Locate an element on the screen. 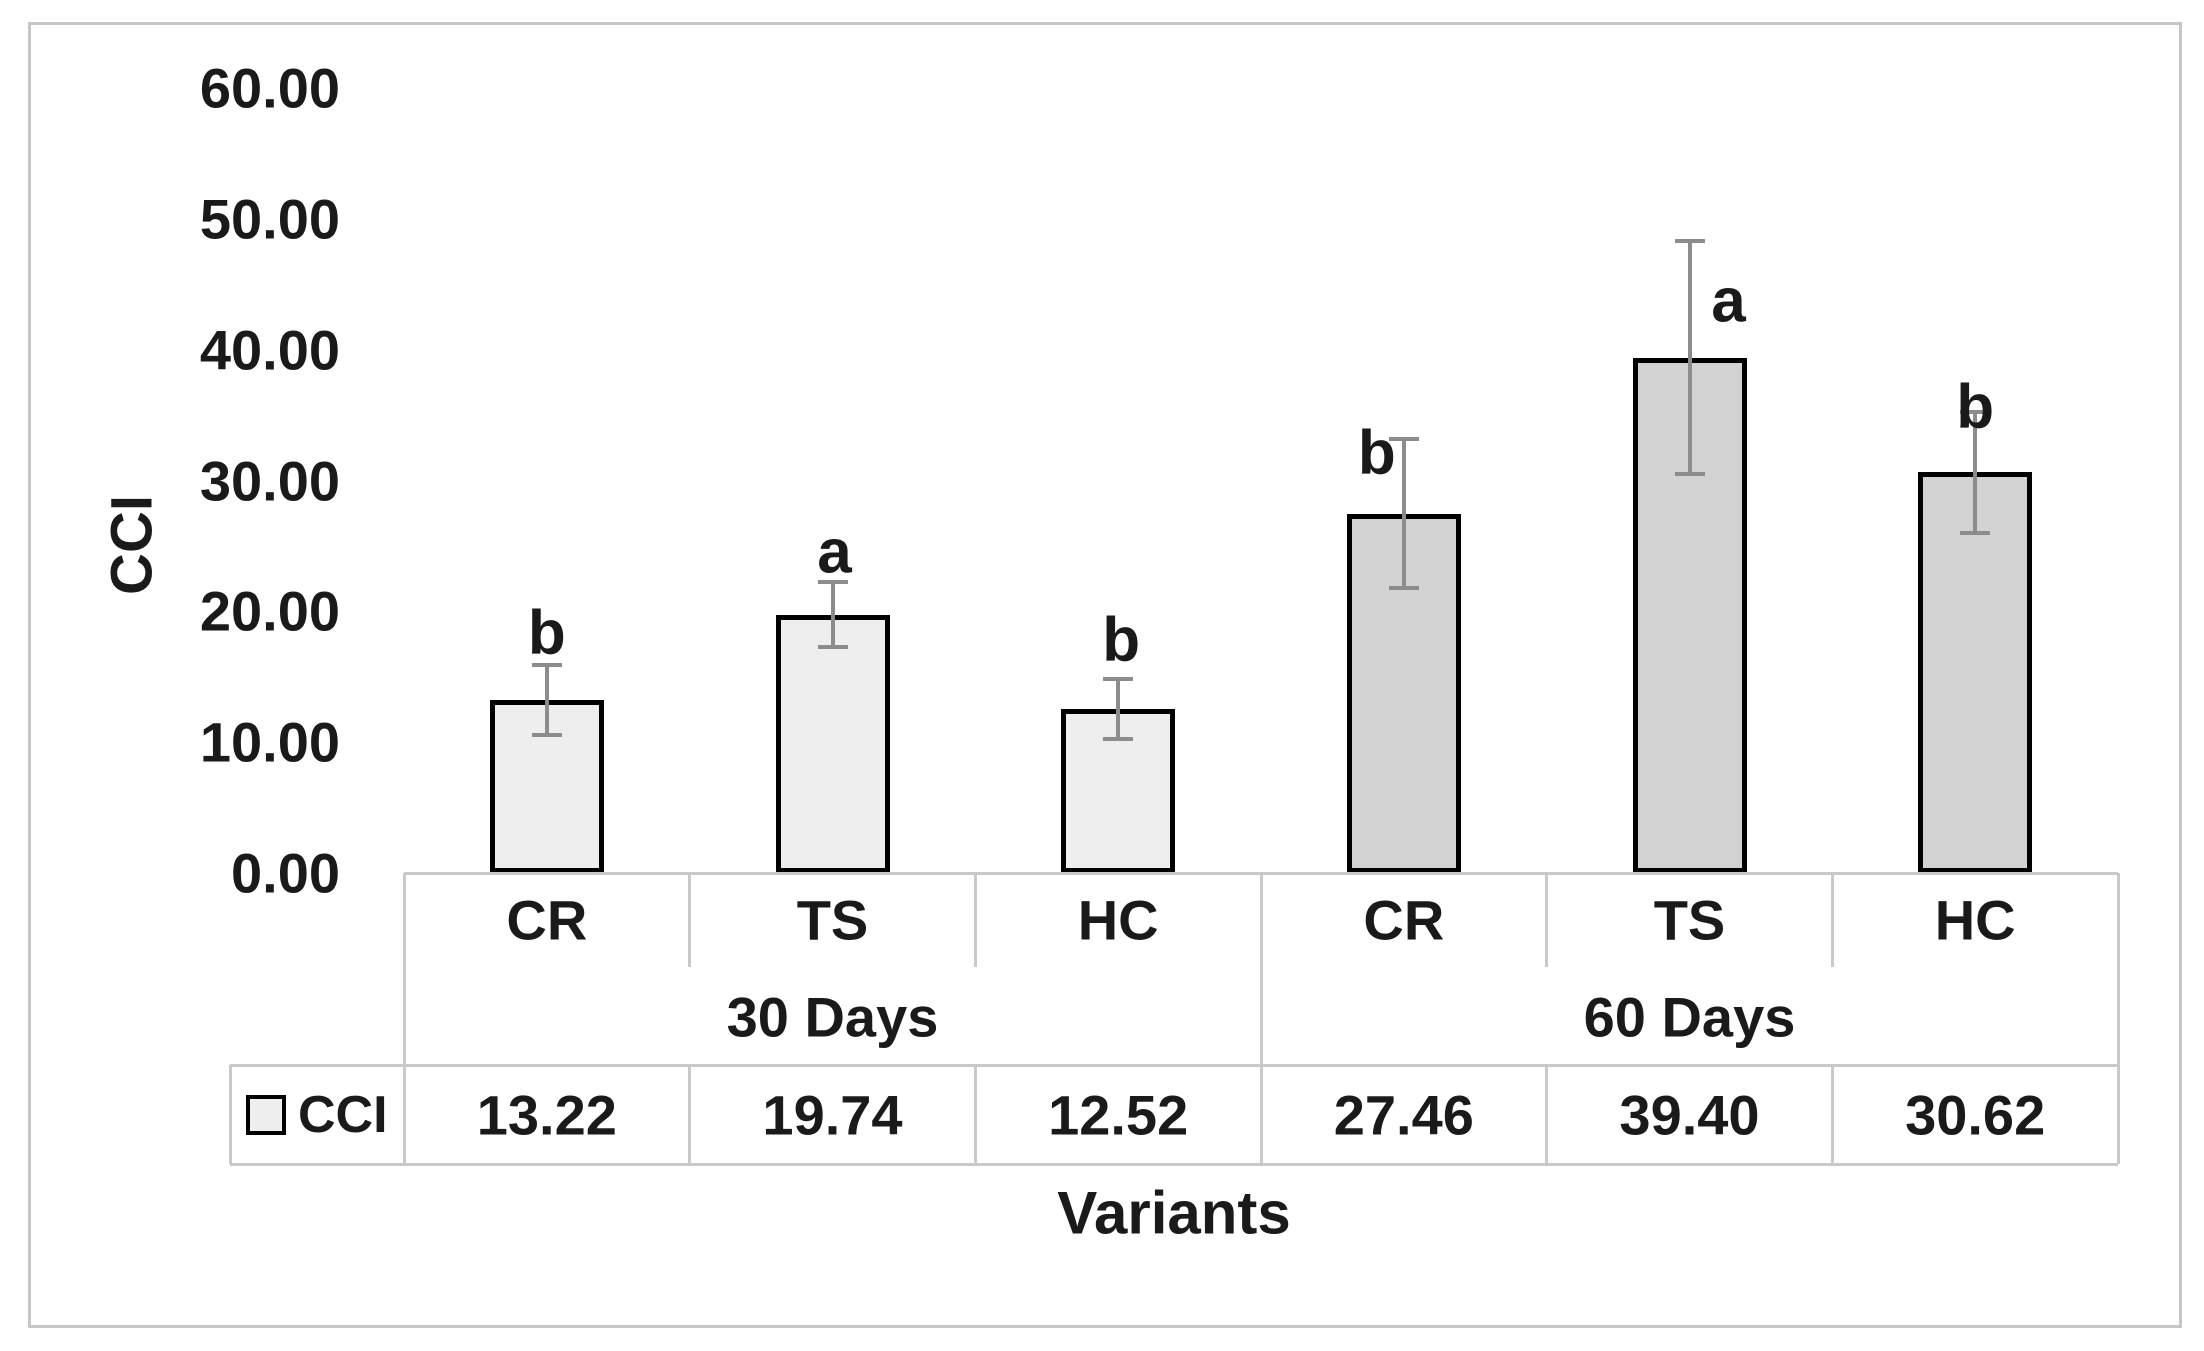  data-value: 19.74 is located at coordinates (832, 1114).